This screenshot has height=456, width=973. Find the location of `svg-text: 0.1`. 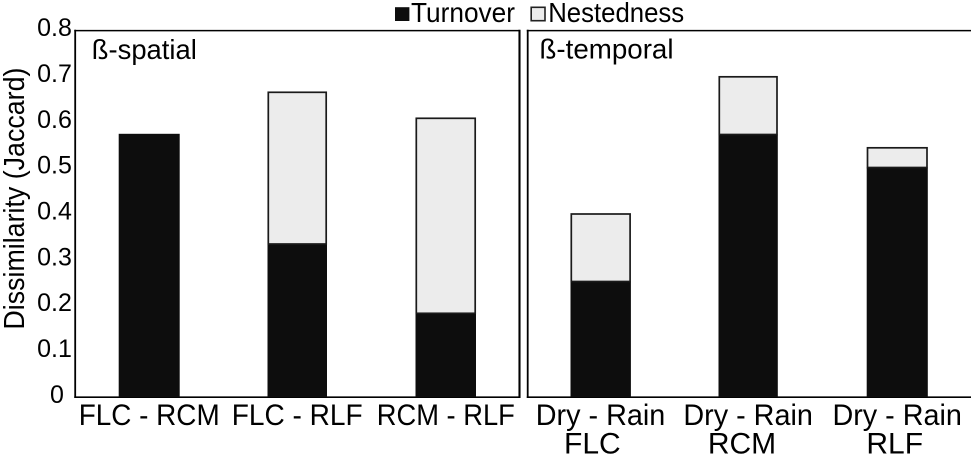

svg-text: 0.1 is located at coordinates (54, 349).